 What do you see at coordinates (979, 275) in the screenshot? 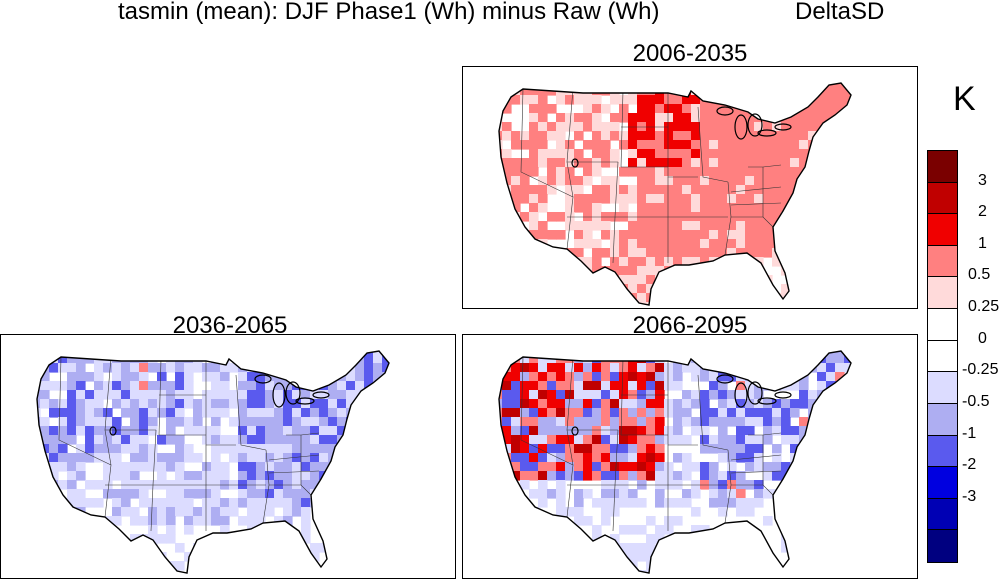
I see `colorbar-tick-label: 0.5` at bounding box center [979, 275].